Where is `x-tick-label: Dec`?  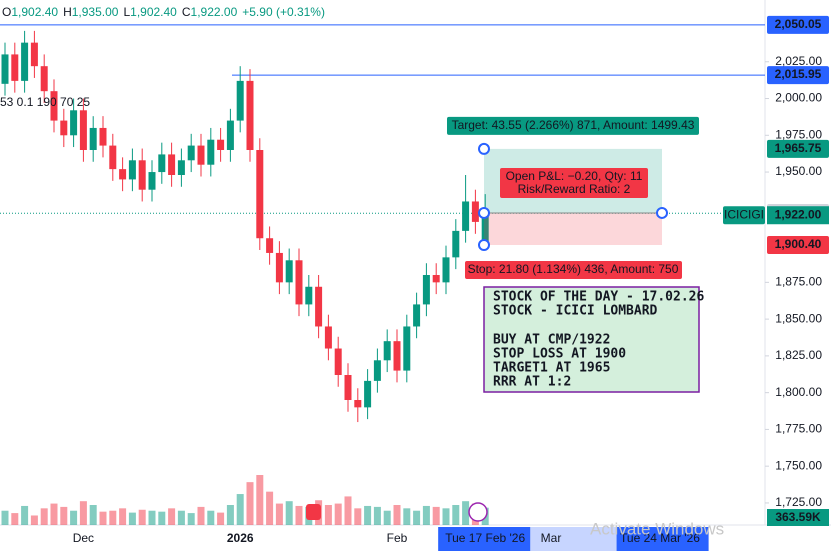
x-tick-label: Dec is located at coordinates (83, 538).